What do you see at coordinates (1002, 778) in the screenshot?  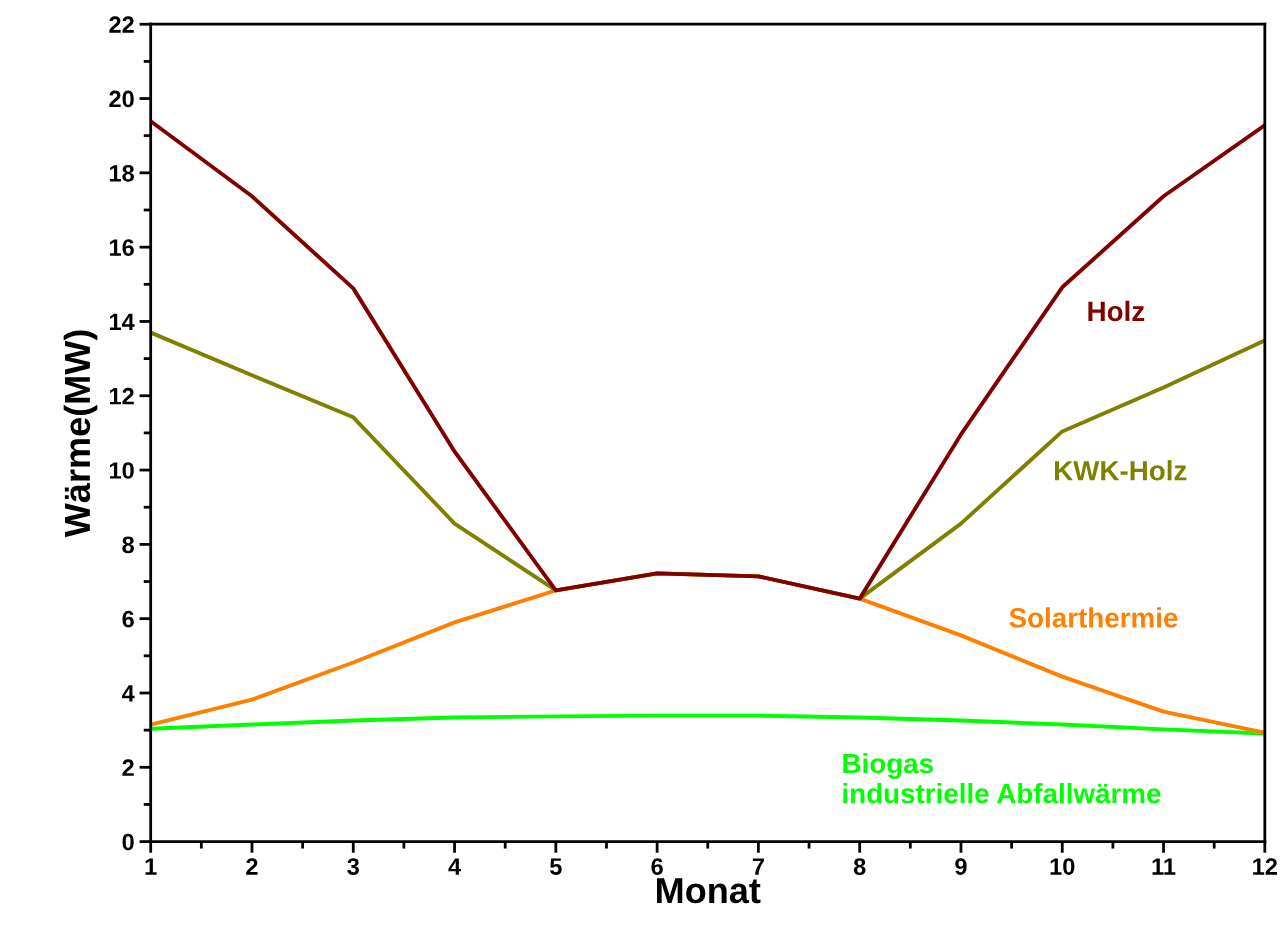 I see `series-label: Biogas industrielle Abfallwärme` at bounding box center [1002, 778].